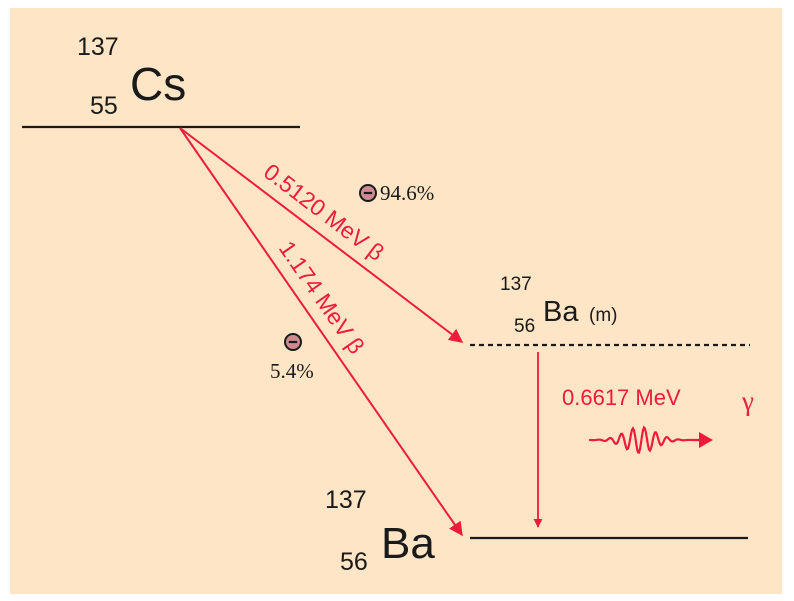 This screenshot has height=601, width=794. Describe the element at coordinates (747, 401) in the screenshot. I see `gamma-symbol: γ` at that location.